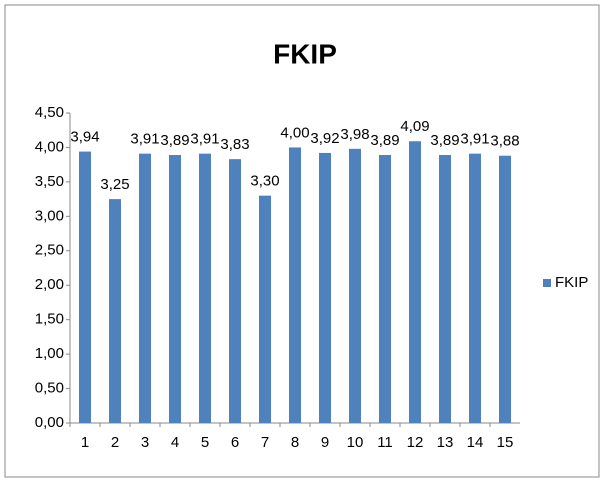  What do you see at coordinates (49, 181) in the screenshot?
I see `y-tick-label: 3,50` at bounding box center [49, 181].